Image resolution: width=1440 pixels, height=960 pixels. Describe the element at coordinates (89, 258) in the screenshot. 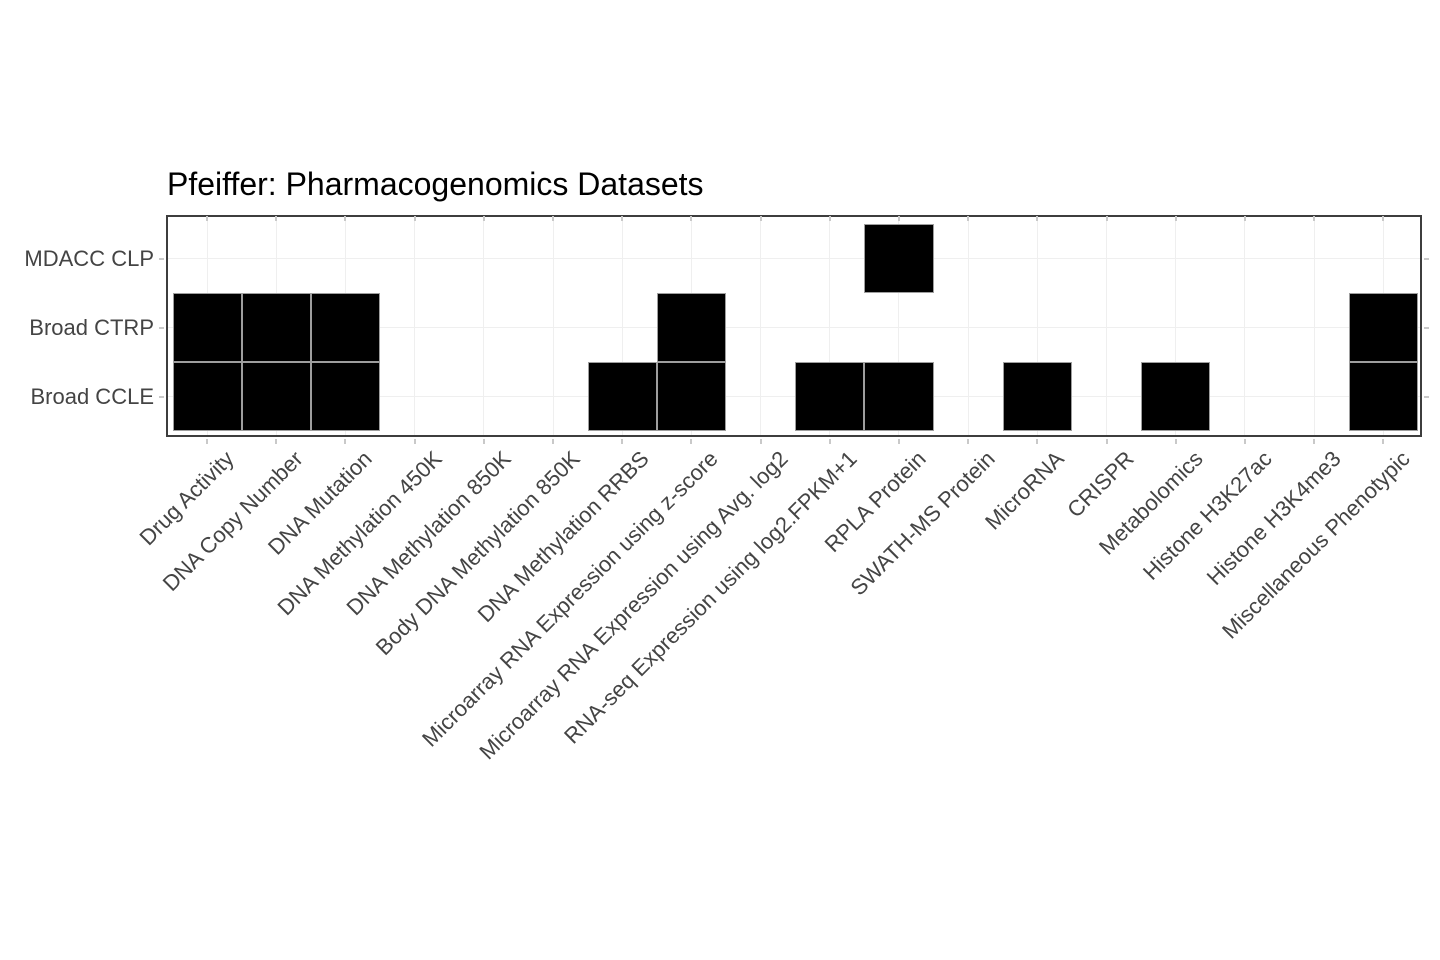

I see `y-axis-label: MDACC CLP` at that location.